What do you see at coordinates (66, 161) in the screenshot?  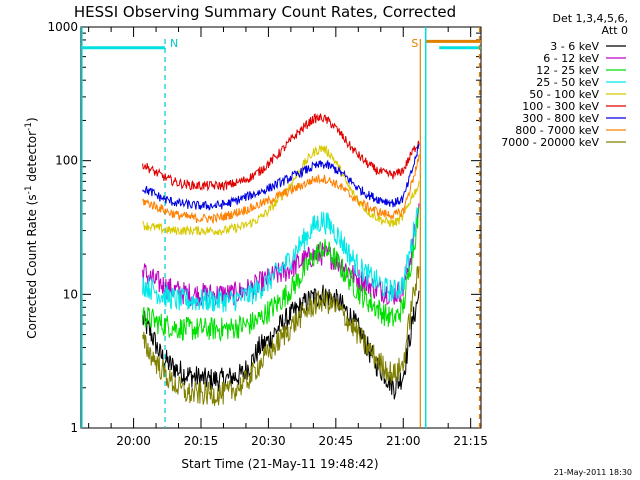 I see `y-tick-label: 100` at bounding box center [66, 161].